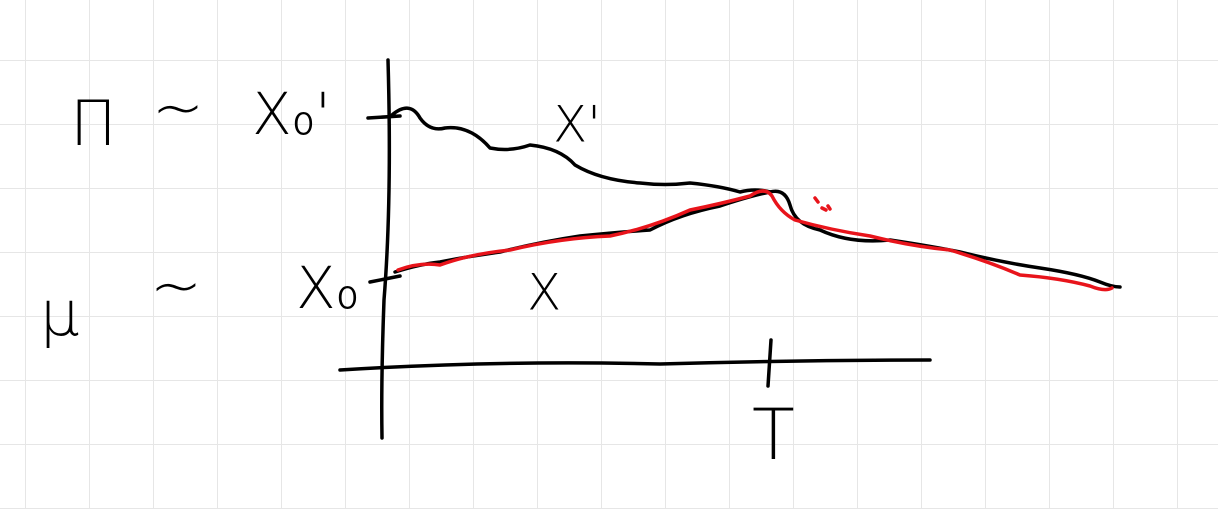 Image resolution: width=1218 pixels, height=509 pixels. I want to click on upper-start: X₀', so click(291, 114).